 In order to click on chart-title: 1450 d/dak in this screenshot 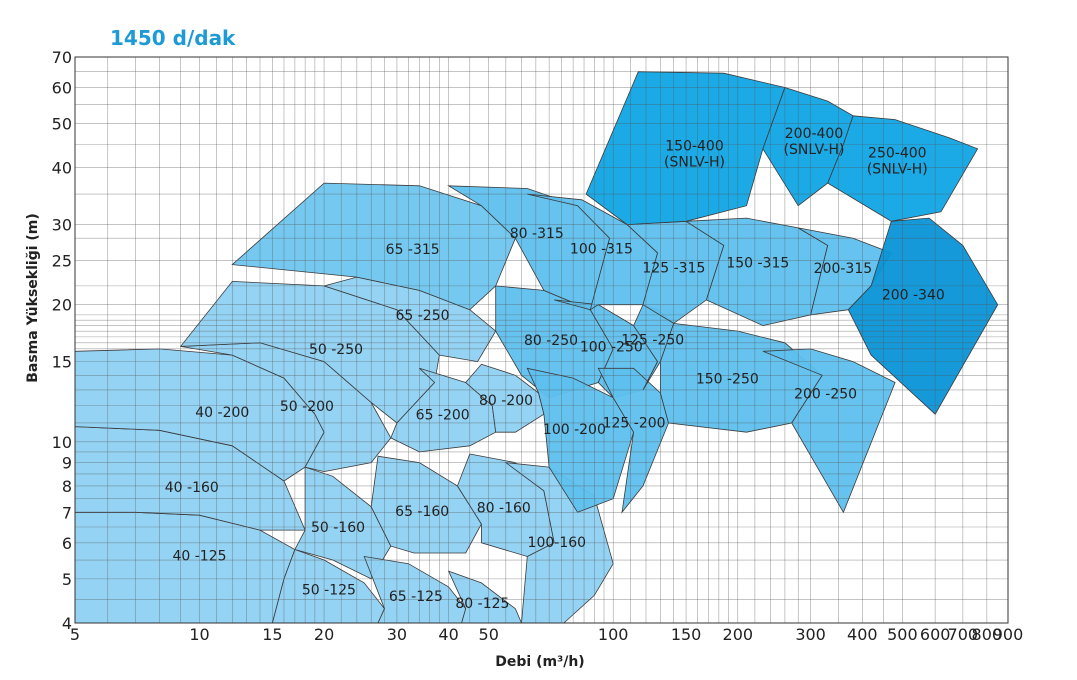, I will do `click(173, 38)`.